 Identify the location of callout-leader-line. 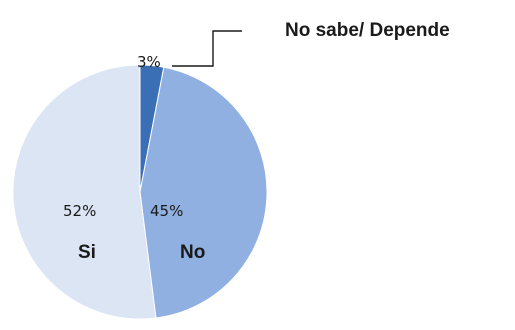
(207, 48).